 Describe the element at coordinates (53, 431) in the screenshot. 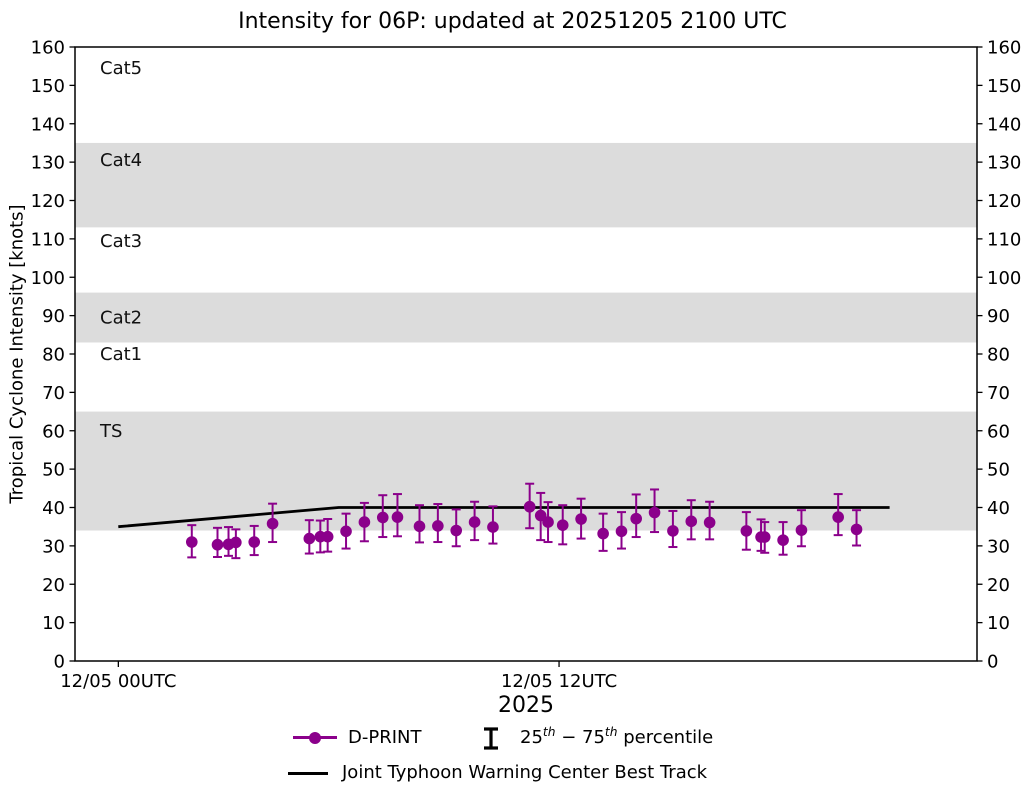

I see `y-tick-label-left: 60` at that location.